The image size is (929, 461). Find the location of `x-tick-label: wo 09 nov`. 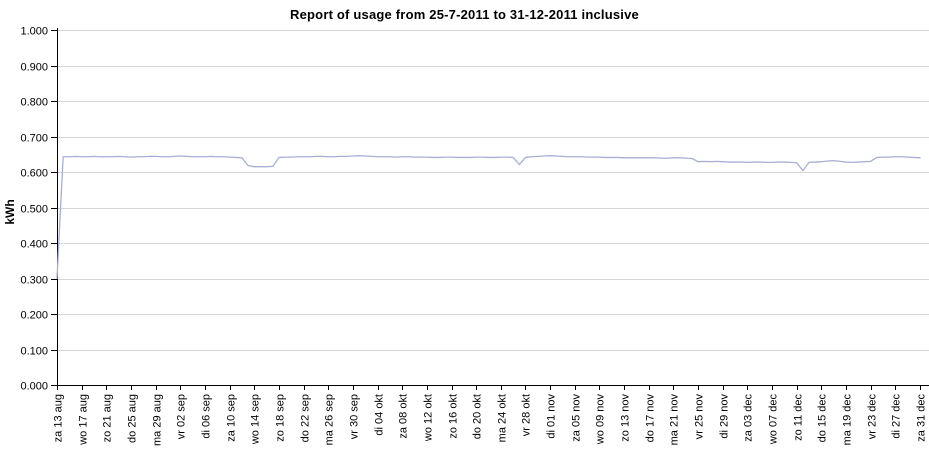

x-tick-label: wo 09 nov is located at coordinates (601, 420).